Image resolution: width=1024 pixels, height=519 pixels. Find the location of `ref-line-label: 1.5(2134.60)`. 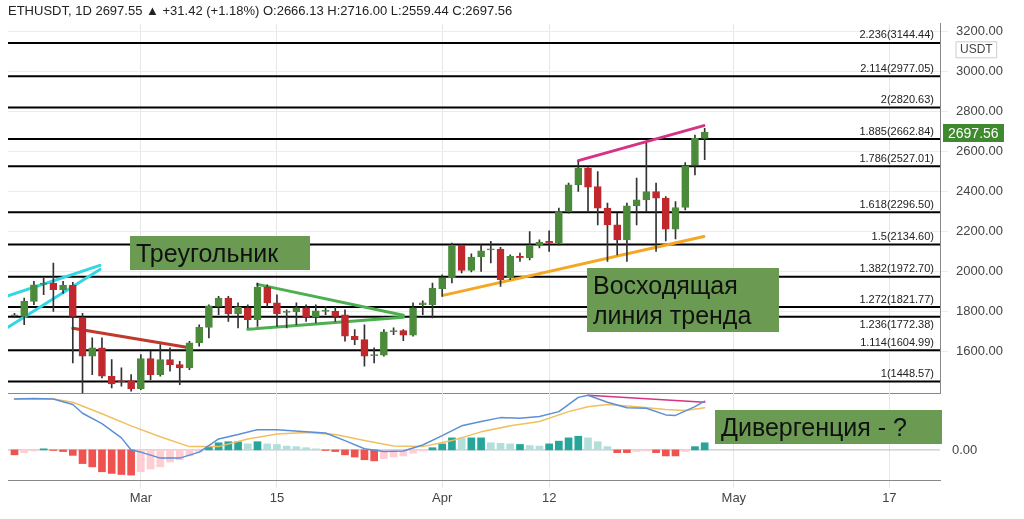

ref-line-label: 1.5(2134.60) is located at coordinates (902, 236).